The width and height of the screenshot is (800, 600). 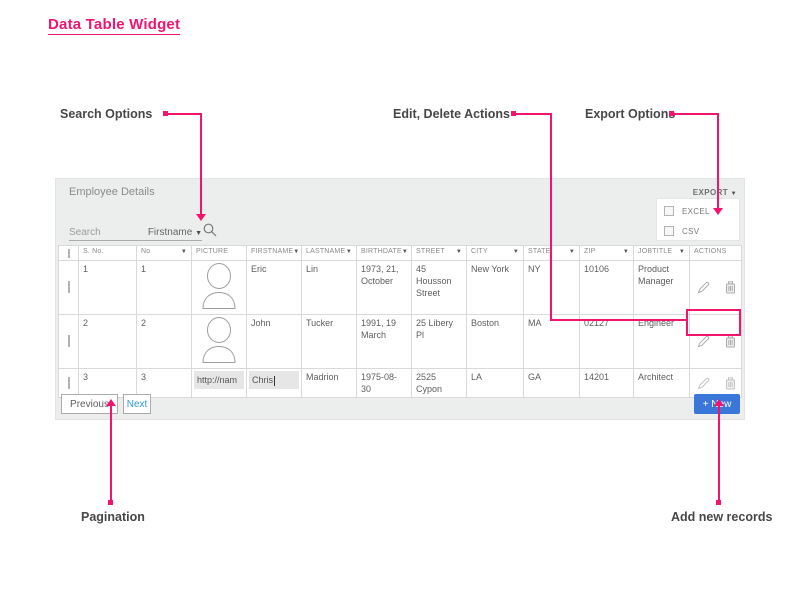 I want to click on export-option-csv: CSV, so click(x=698, y=229).